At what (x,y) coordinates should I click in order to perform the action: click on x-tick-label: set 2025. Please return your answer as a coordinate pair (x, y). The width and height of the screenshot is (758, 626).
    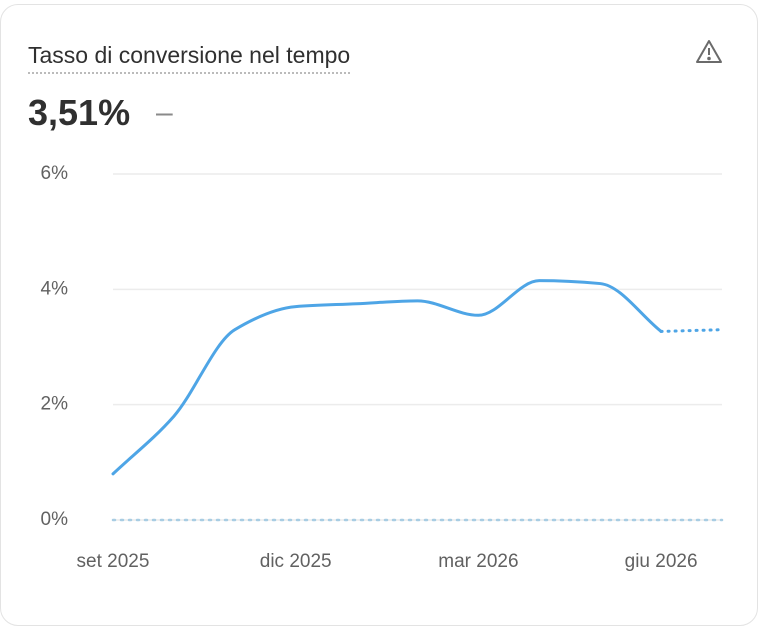
    Looking at the image, I should click on (113, 561).